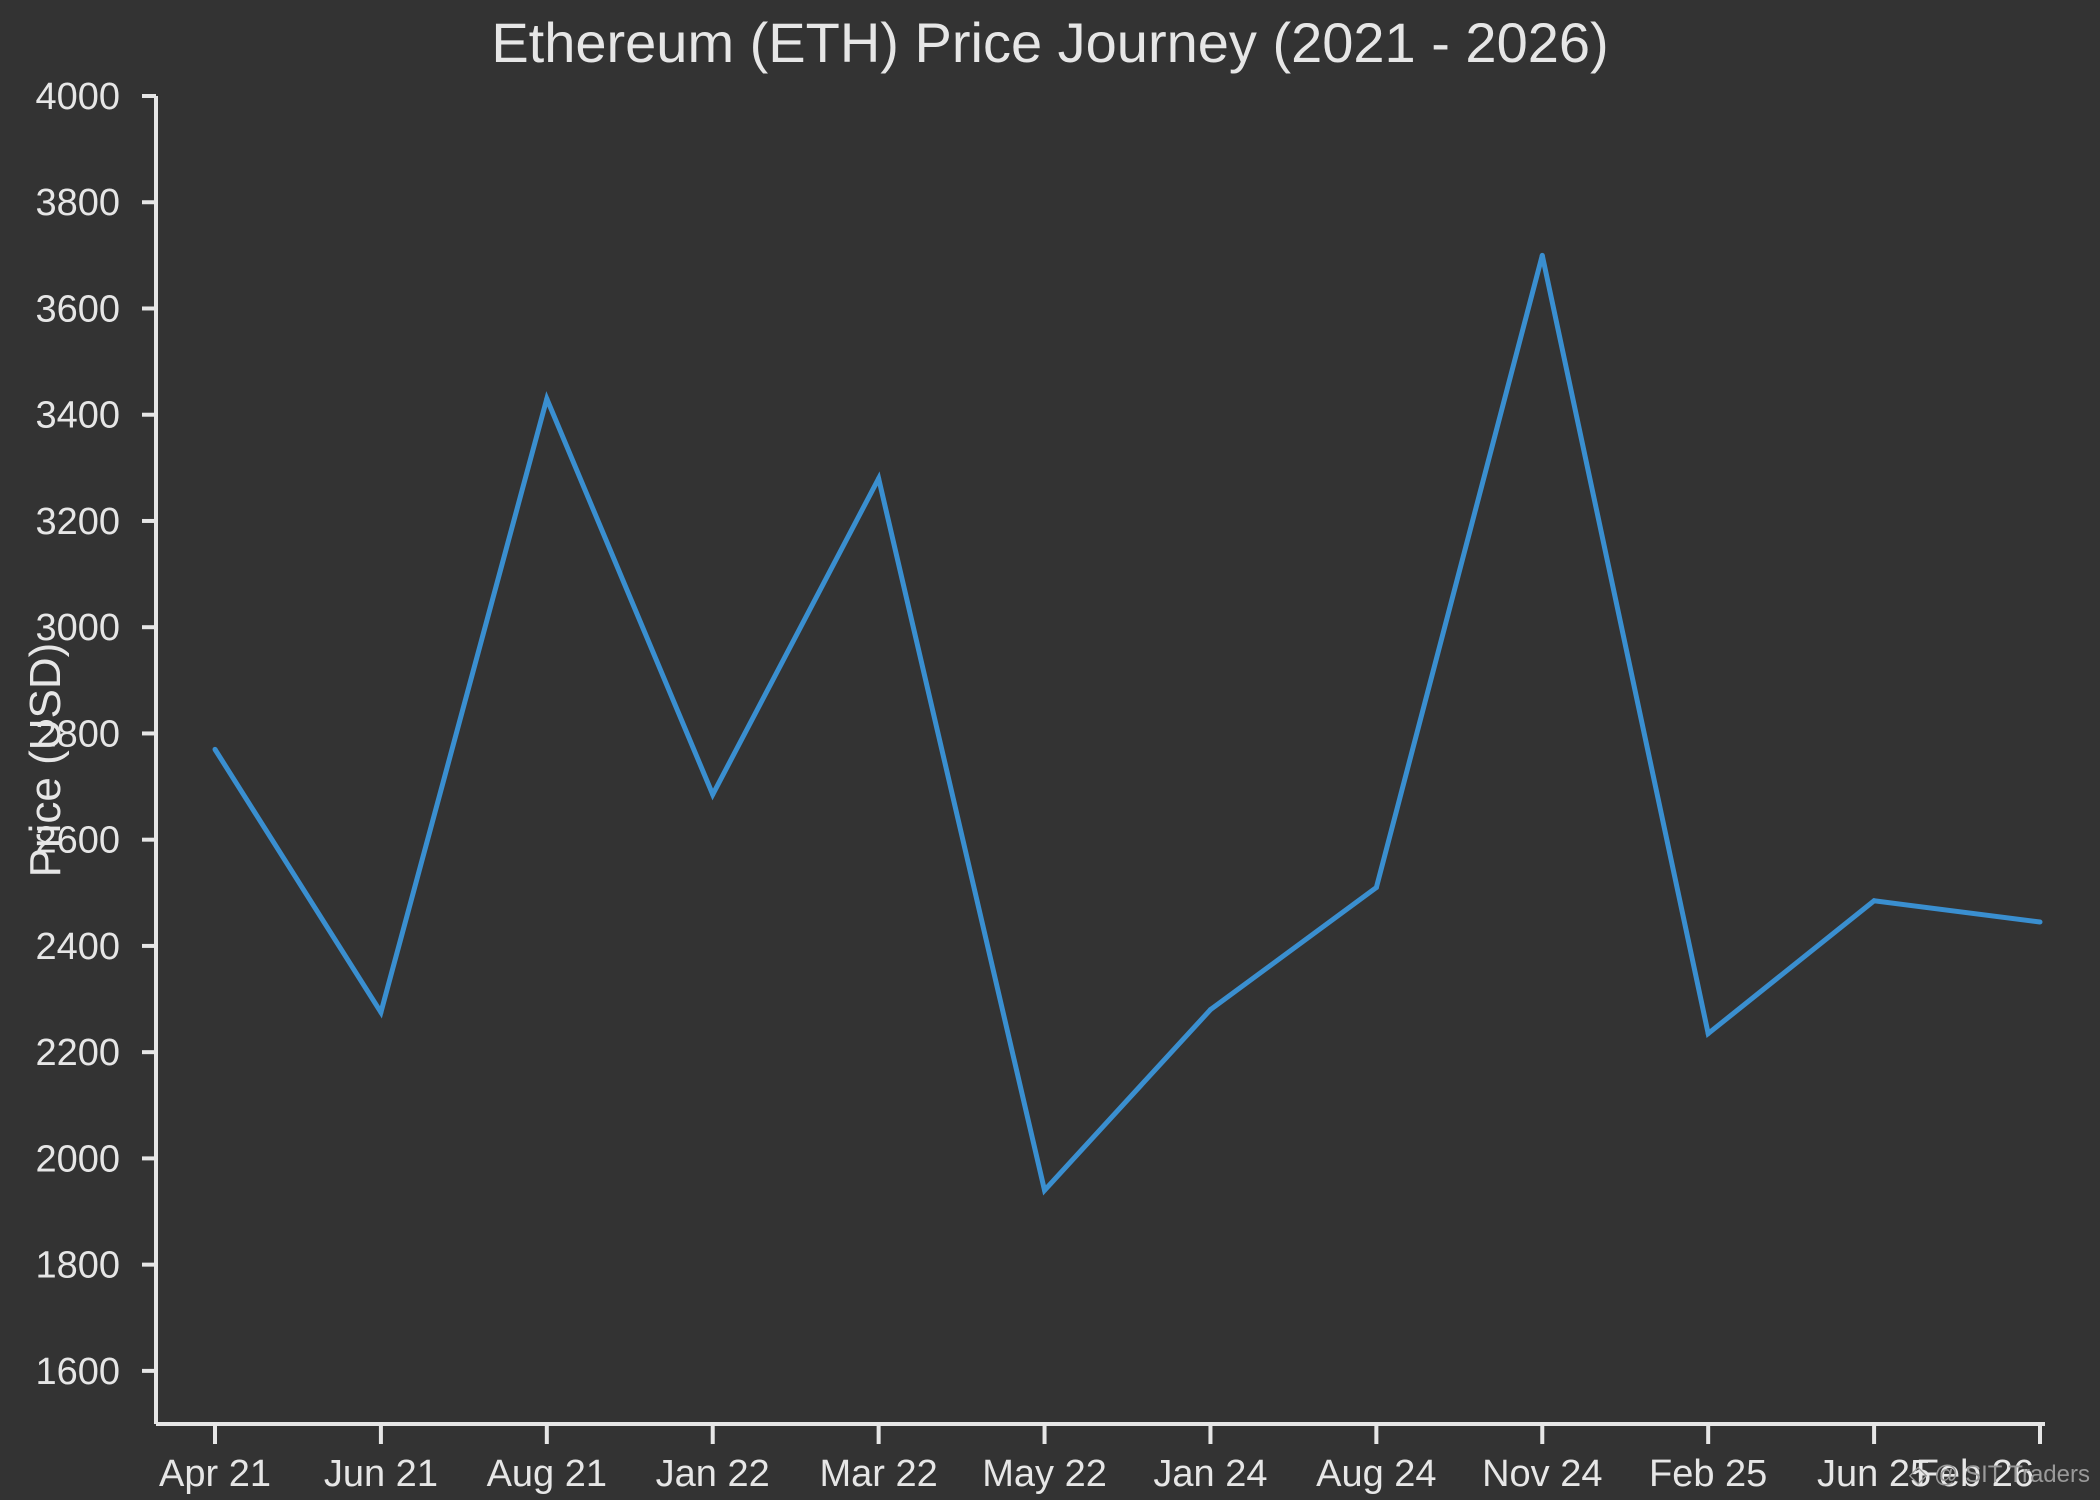  What do you see at coordinates (77, 522) in the screenshot?
I see `y-tick-label: 3200` at bounding box center [77, 522].